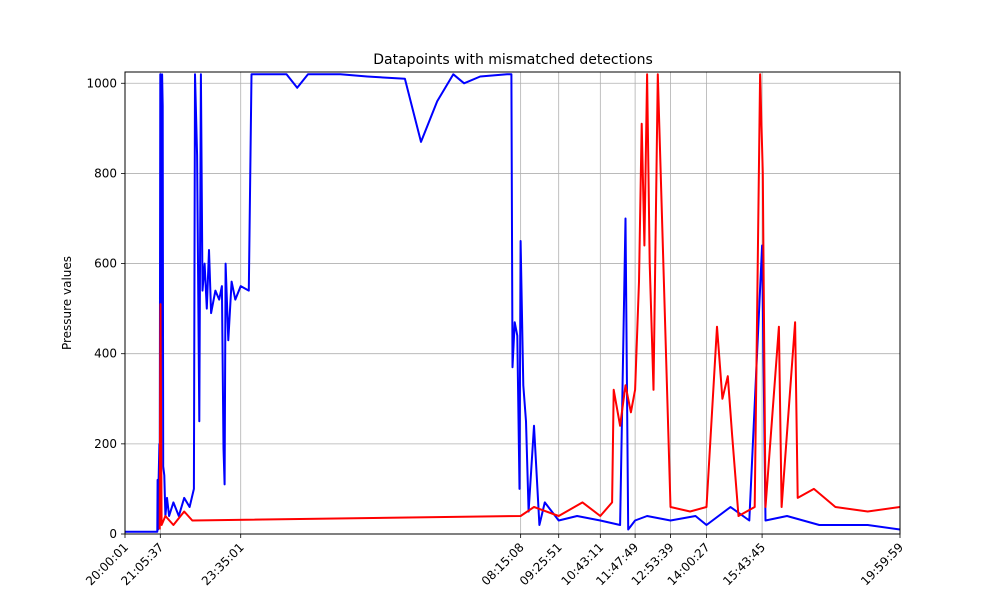  Describe the element at coordinates (67, 303) in the screenshot. I see `y-axis-label: Pressure values` at that location.